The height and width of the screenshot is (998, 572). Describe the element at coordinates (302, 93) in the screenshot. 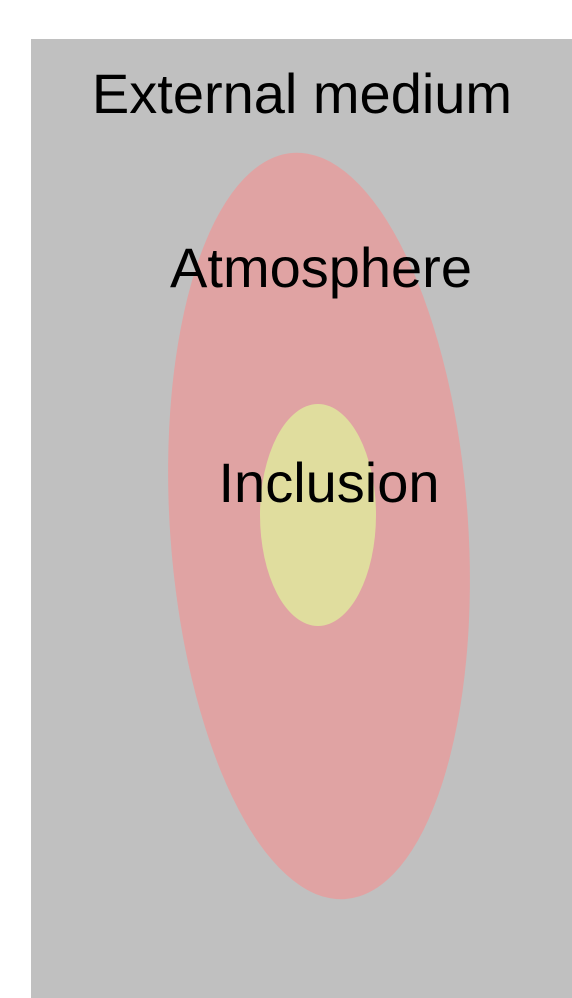

I see `external-medium-label: External medium` at that location.